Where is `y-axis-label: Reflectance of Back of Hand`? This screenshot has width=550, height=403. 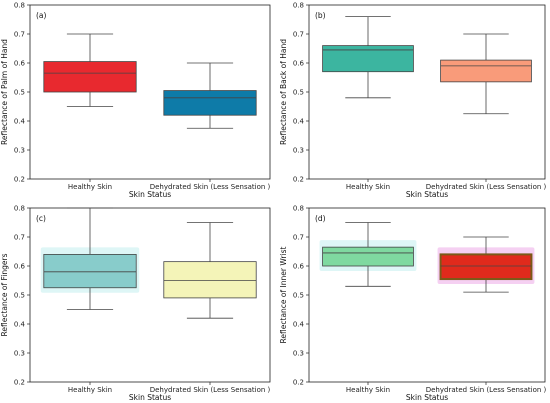
y-axis-label: Reflectance of Back of Hand is located at coordinates (283, 92).